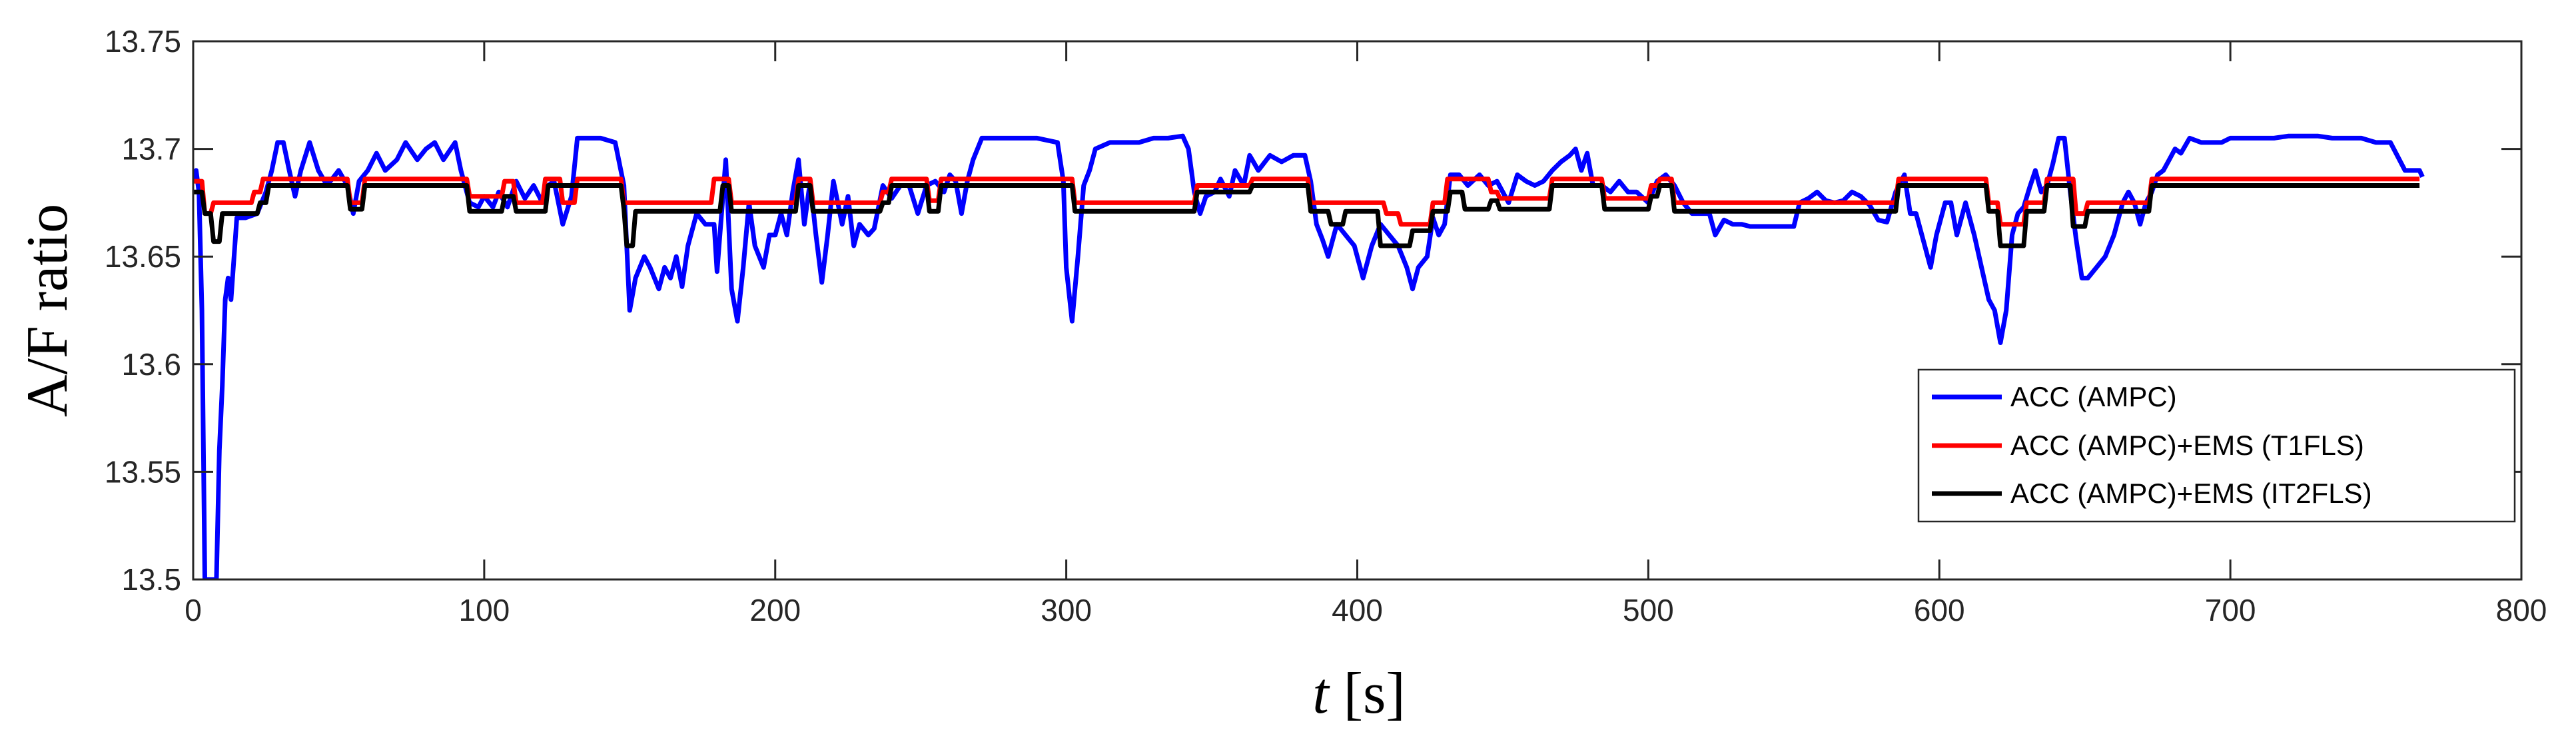 The image size is (2576, 736). I want to click on x-tick-label: 700, so click(2230, 610).